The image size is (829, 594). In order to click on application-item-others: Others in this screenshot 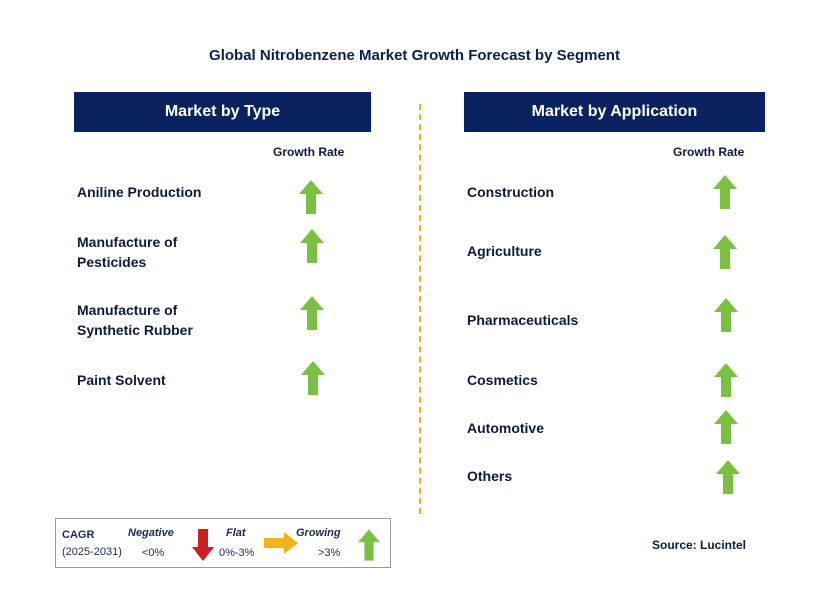, I will do `click(490, 476)`.